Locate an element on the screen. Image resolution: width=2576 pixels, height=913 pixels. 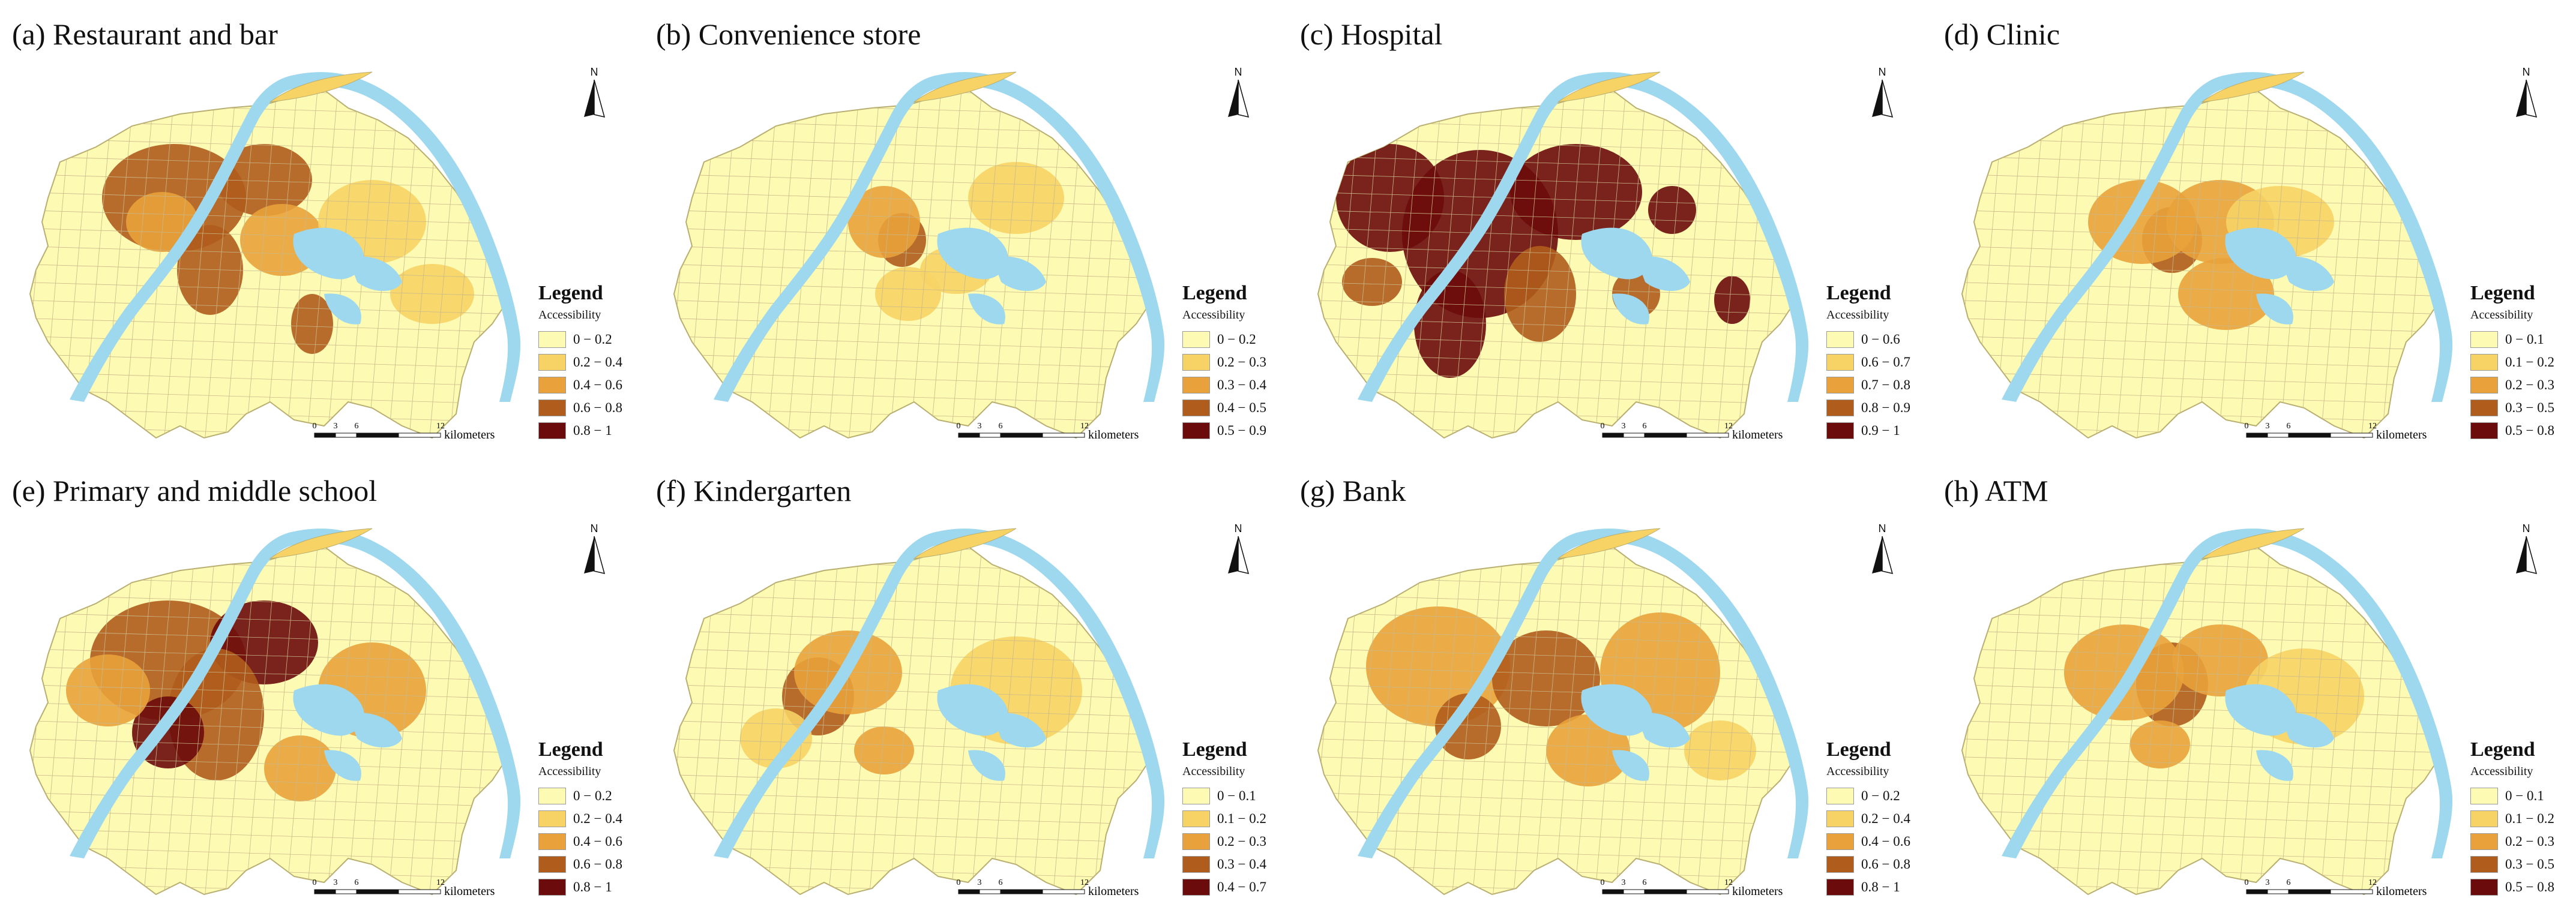
legend-item: 0.3 − 0.4 is located at coordinates (1233, 865).